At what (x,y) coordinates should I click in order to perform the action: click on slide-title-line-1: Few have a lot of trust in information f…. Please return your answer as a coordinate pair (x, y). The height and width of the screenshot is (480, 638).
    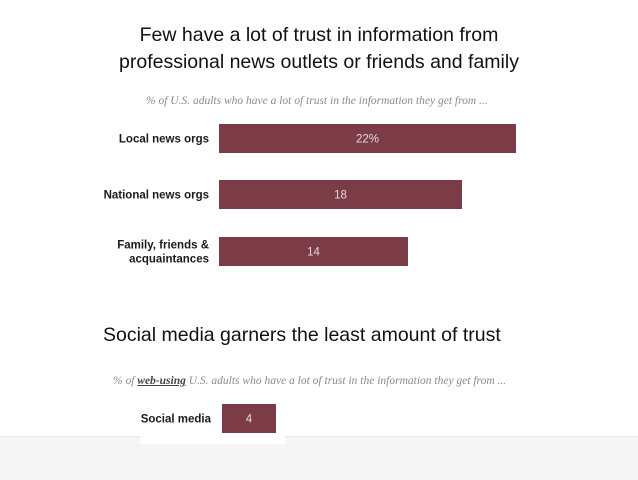
    Looking at the image, I should click on (319, 35).